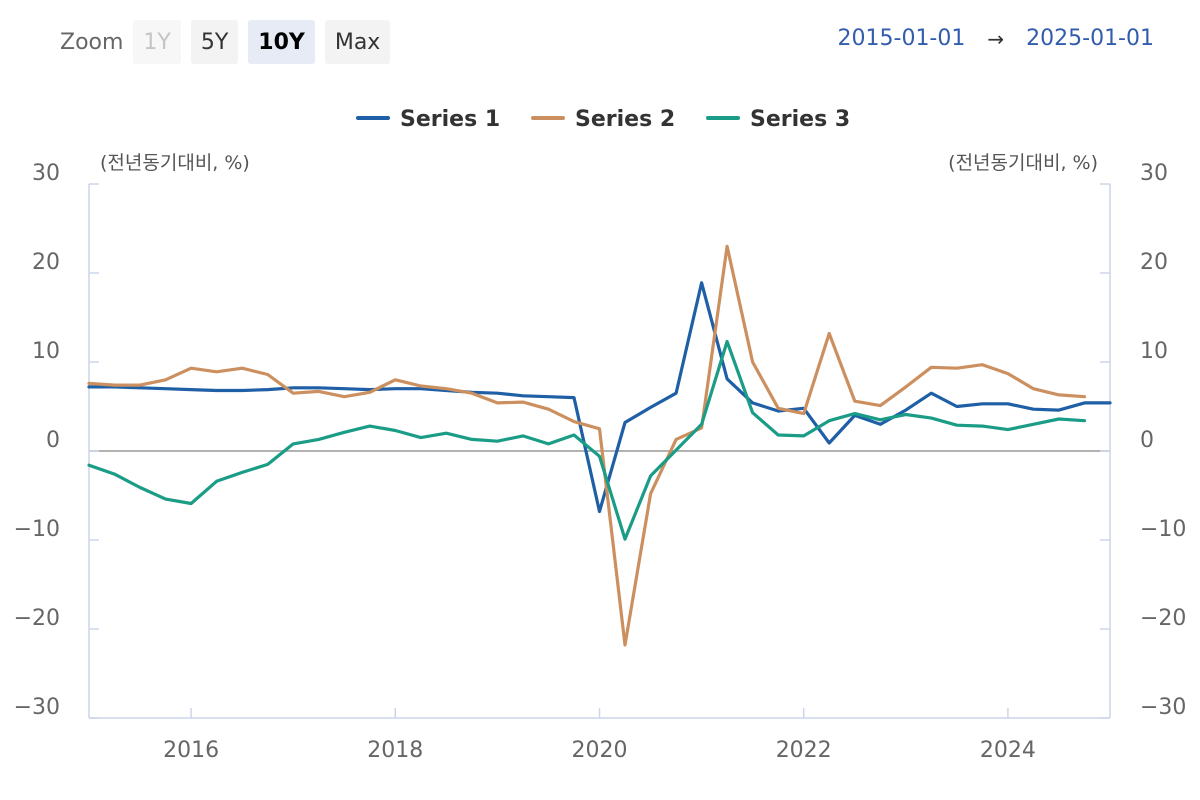  I want to click on zoom-1y-button: 1Y, so click(157, 42).